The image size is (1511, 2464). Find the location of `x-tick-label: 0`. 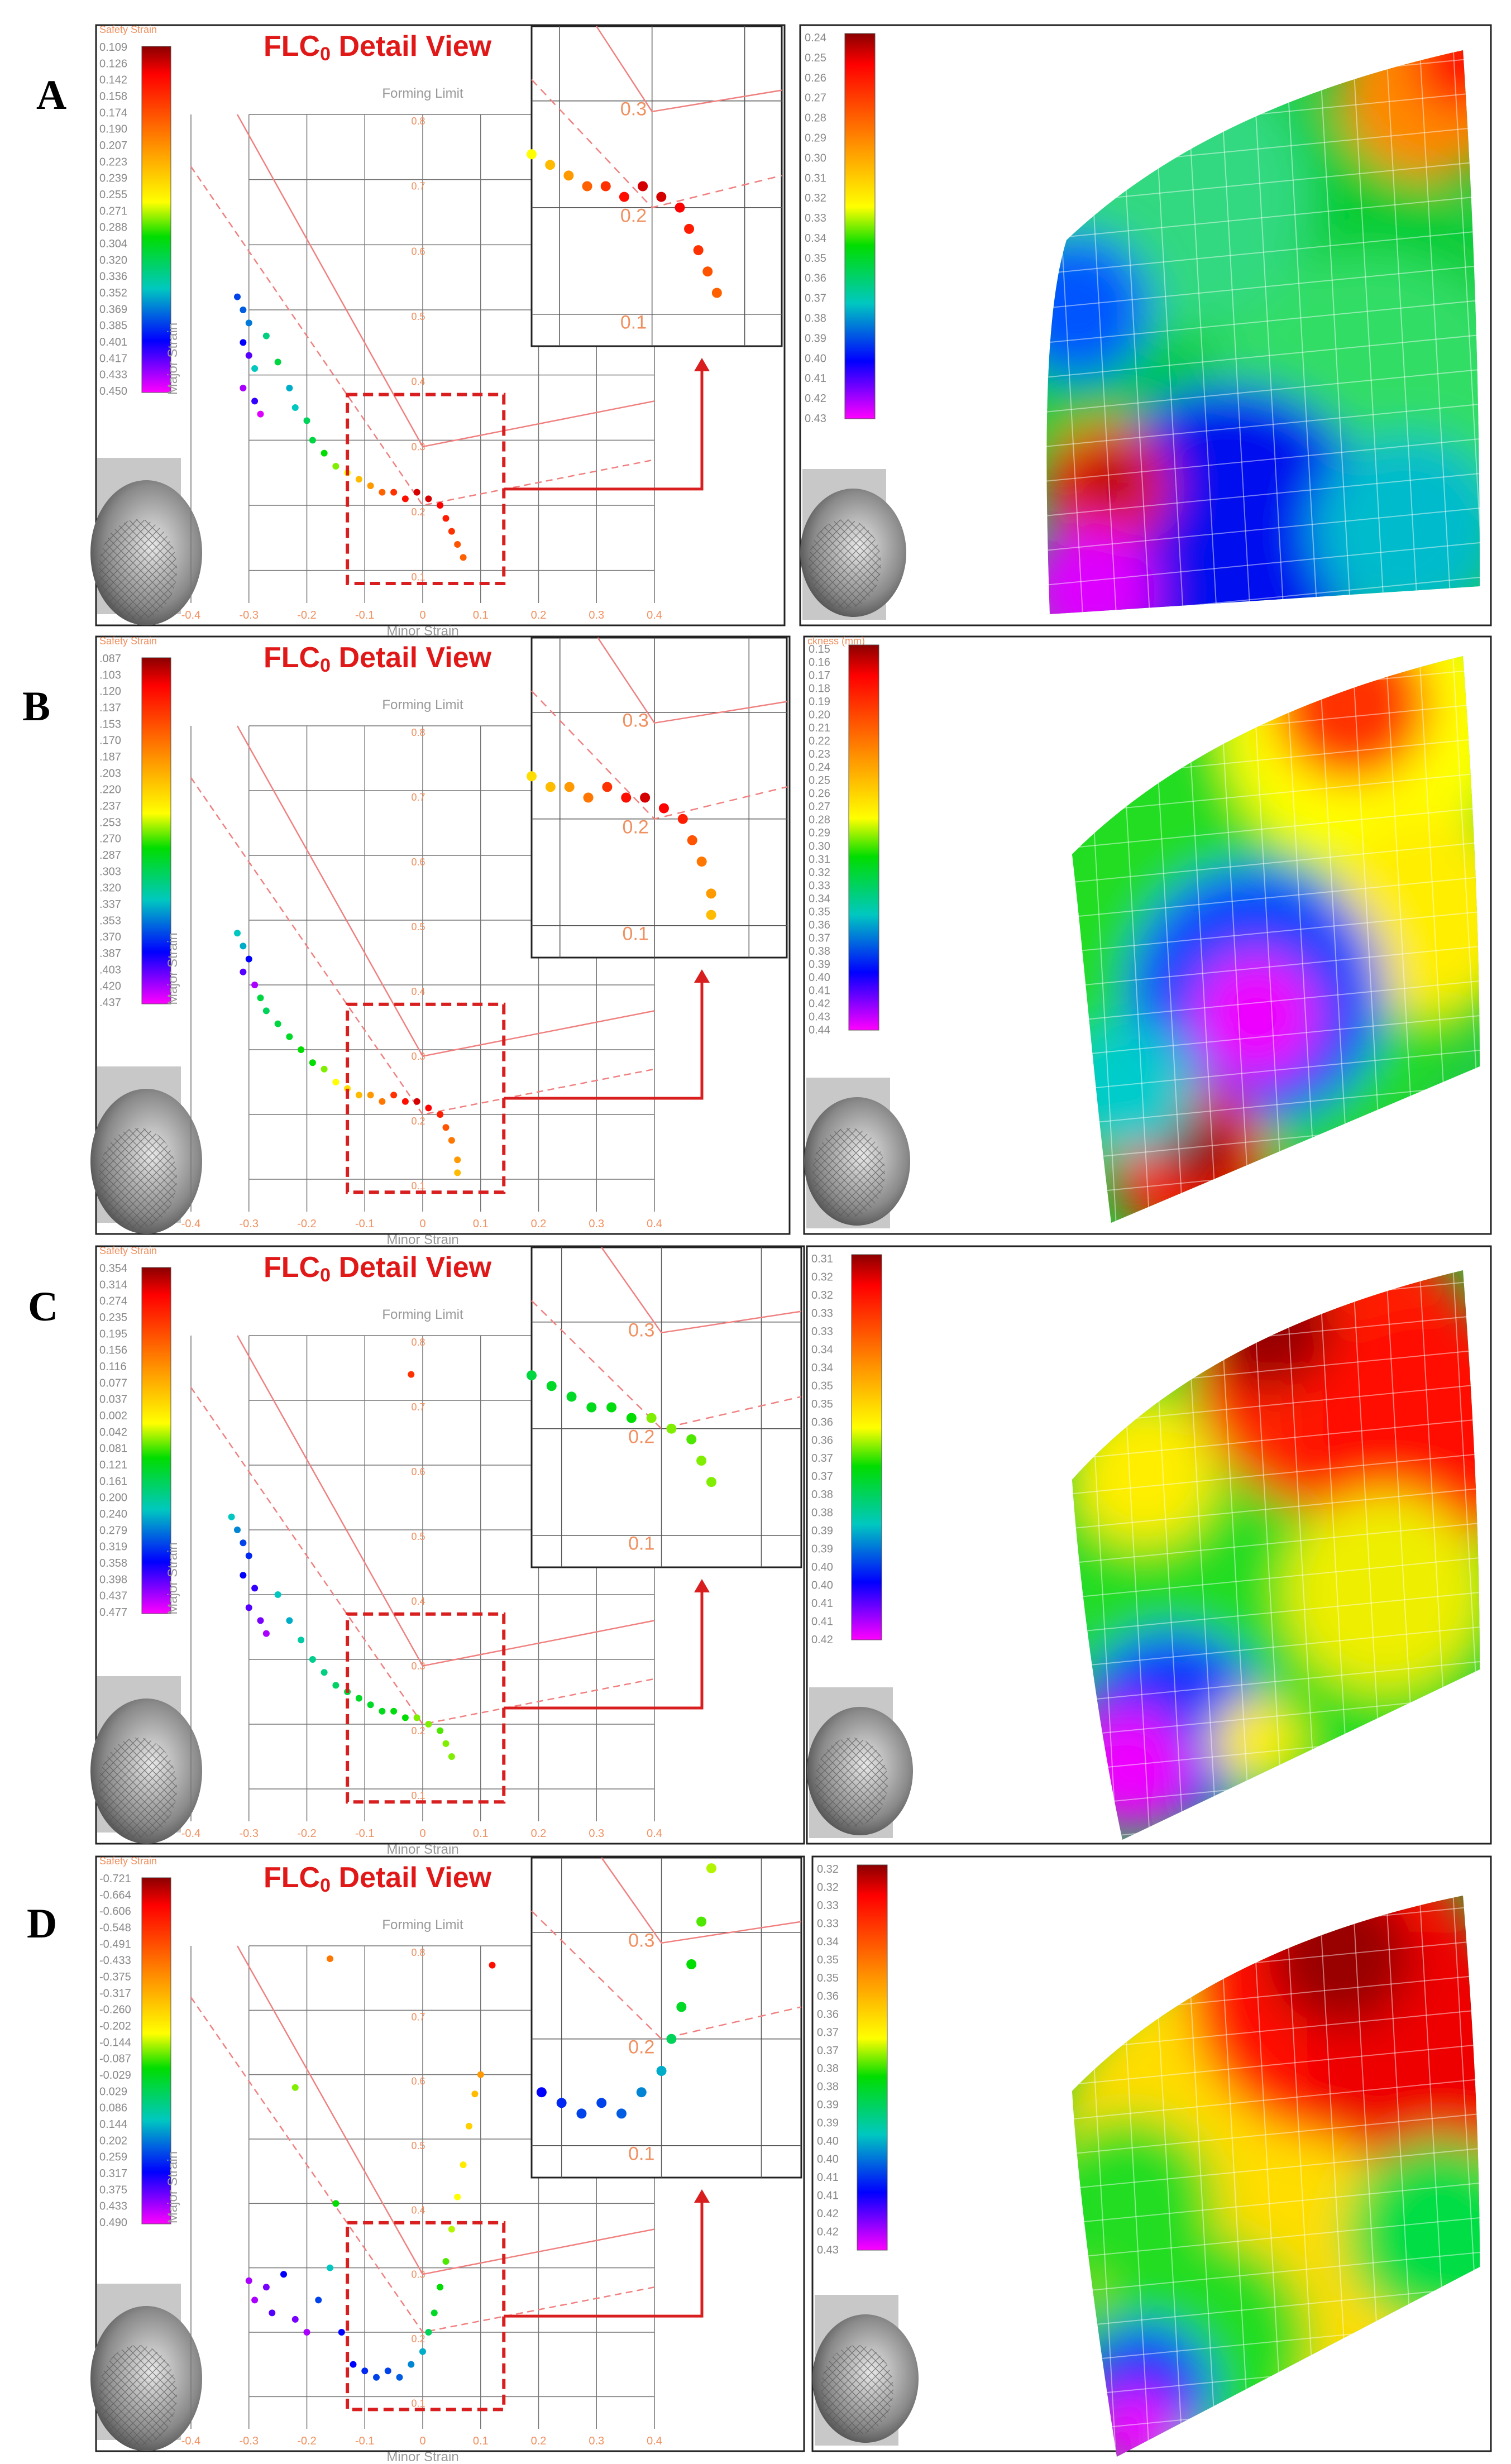

x-tick-label: 0 is located at coordinates (422, 1833).